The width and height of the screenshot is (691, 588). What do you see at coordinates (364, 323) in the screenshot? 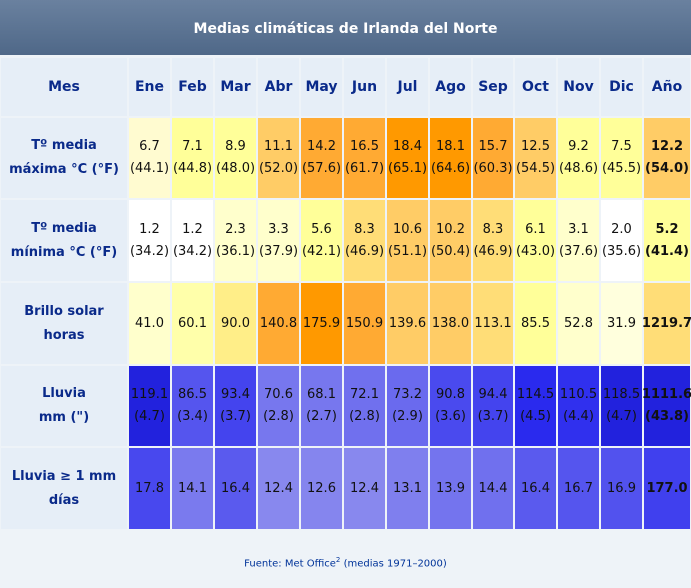
I see `data-cell: 150.9` at bounding box center [364, 323].